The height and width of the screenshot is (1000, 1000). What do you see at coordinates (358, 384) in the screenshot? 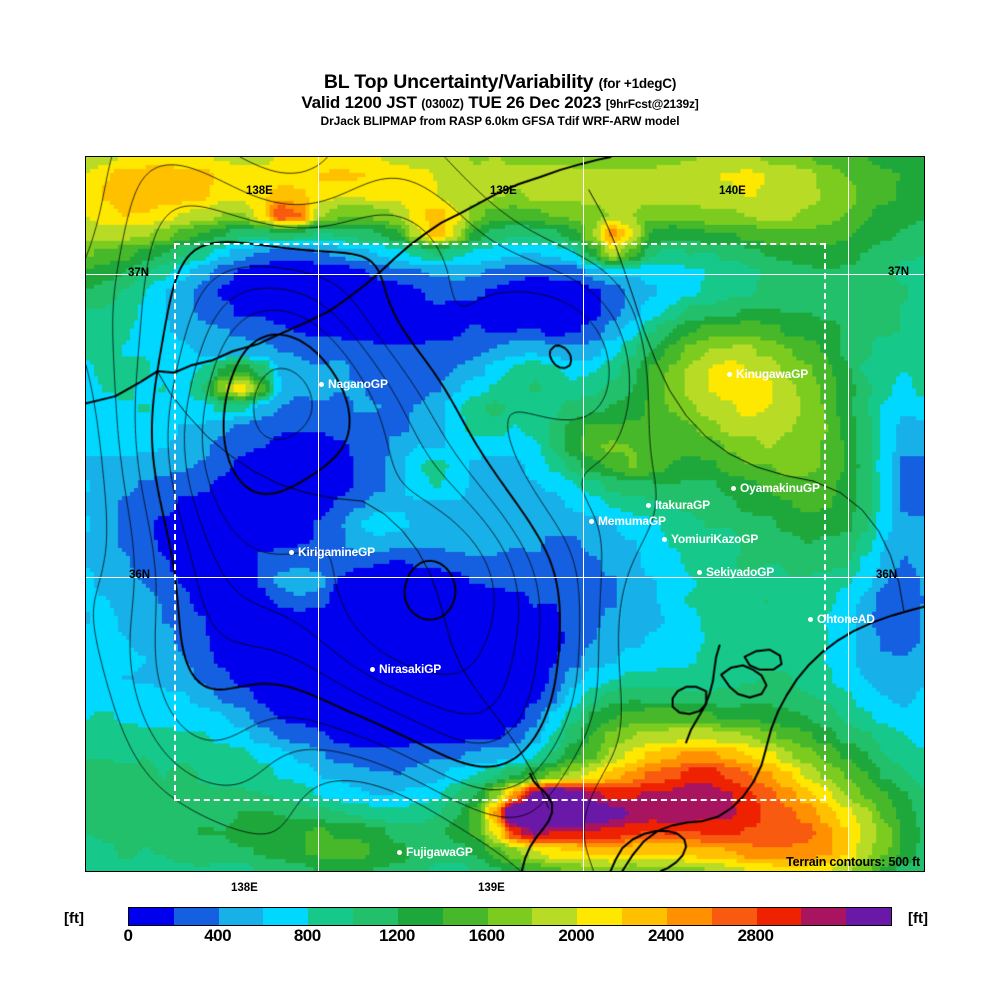
I see `station-label: NaganoGP` at bounding box center [358, 384].